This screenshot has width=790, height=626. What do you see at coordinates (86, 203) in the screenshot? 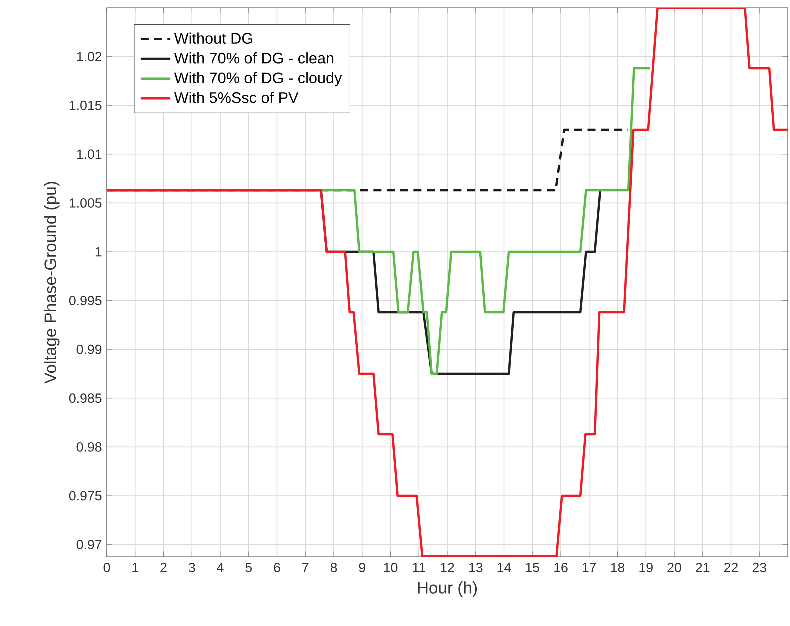
I see `y-tick-label: 1.005` at bounding box center [86, 203].